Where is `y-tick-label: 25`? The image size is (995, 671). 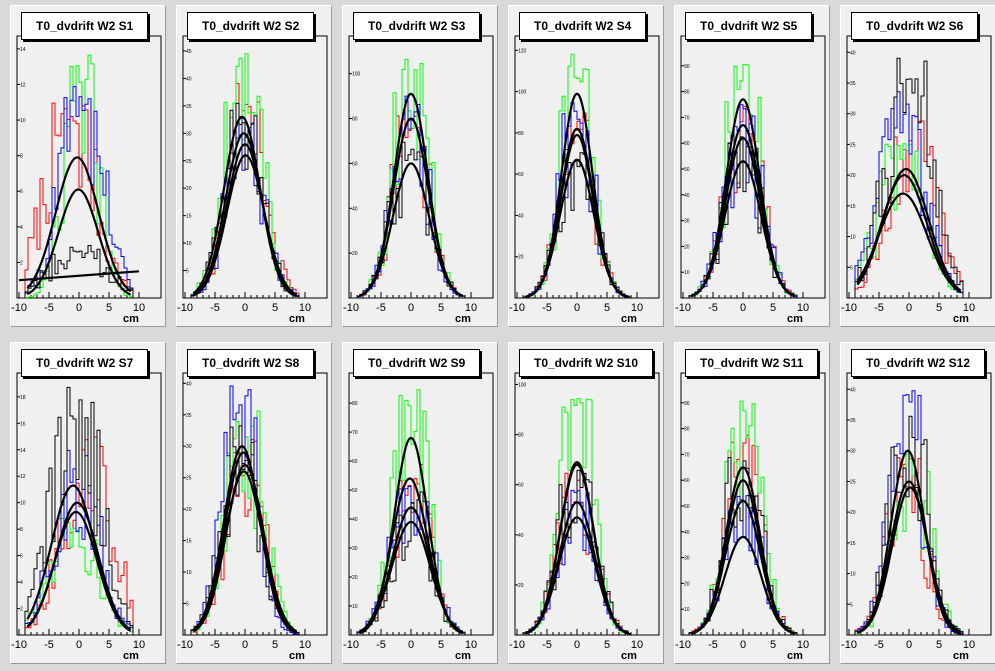 y-tick-label: 25 is located at coordinates (853, 482).